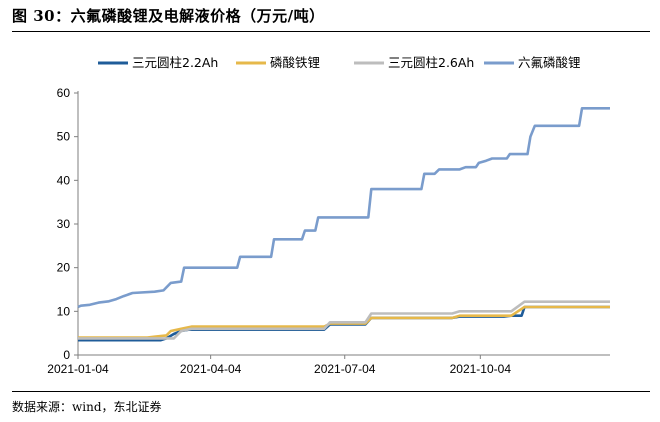 The image size is (660, 422). What do you see at coordinates (549, 62) in the screenshot?
I see `legend-label: 六氟磷酸锂` at bounding box center [549, 62].